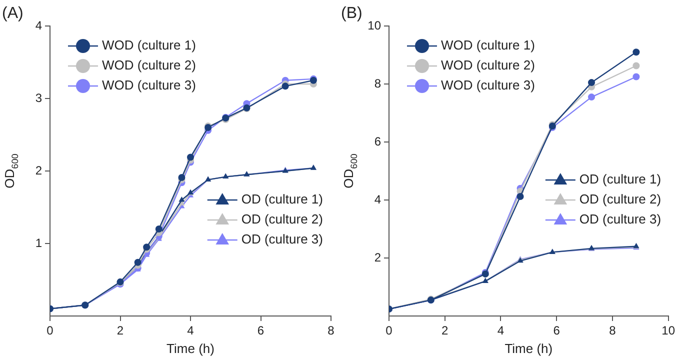 This screenshot has height=361, width=679. I want to click on y-tick-label: 1, so click(38, 243).